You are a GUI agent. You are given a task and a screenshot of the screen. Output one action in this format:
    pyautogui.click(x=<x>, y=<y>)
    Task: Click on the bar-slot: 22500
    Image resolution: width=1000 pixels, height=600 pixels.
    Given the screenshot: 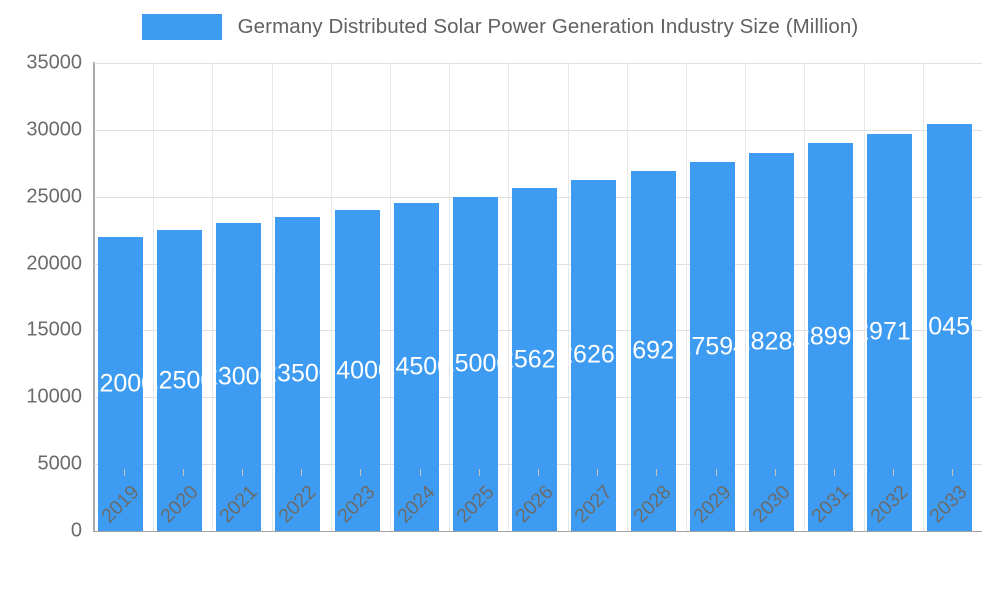 What is the action you would take?
    pyautogui.click(x=182, y=297)
    